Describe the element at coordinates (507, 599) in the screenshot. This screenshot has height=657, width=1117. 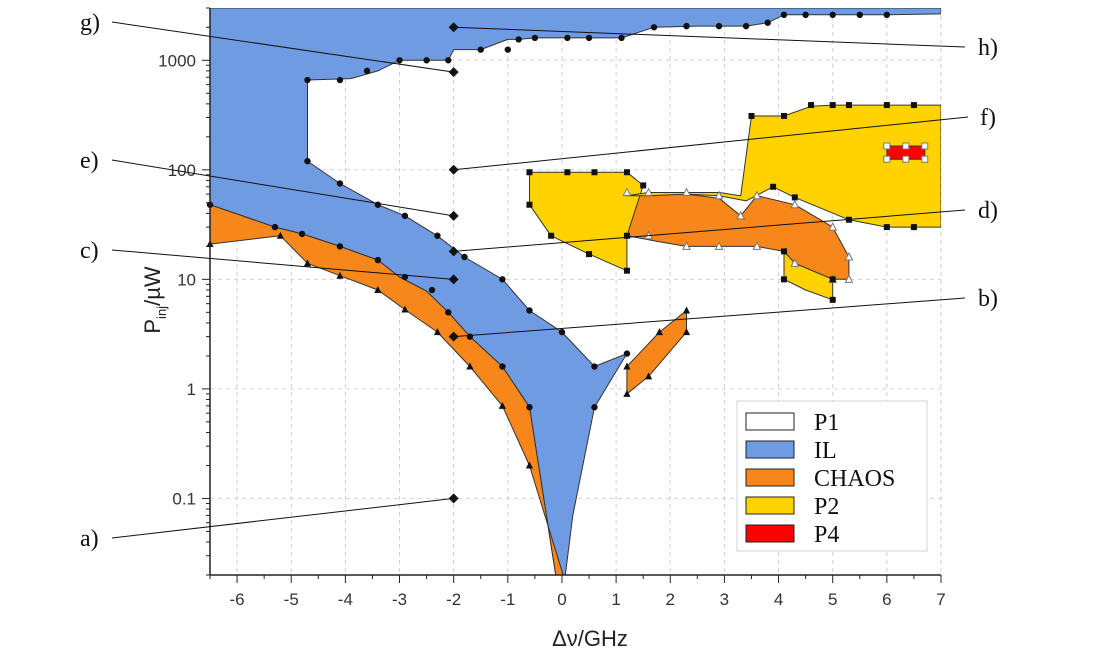
I see `x-tick-label: -1` at that location.